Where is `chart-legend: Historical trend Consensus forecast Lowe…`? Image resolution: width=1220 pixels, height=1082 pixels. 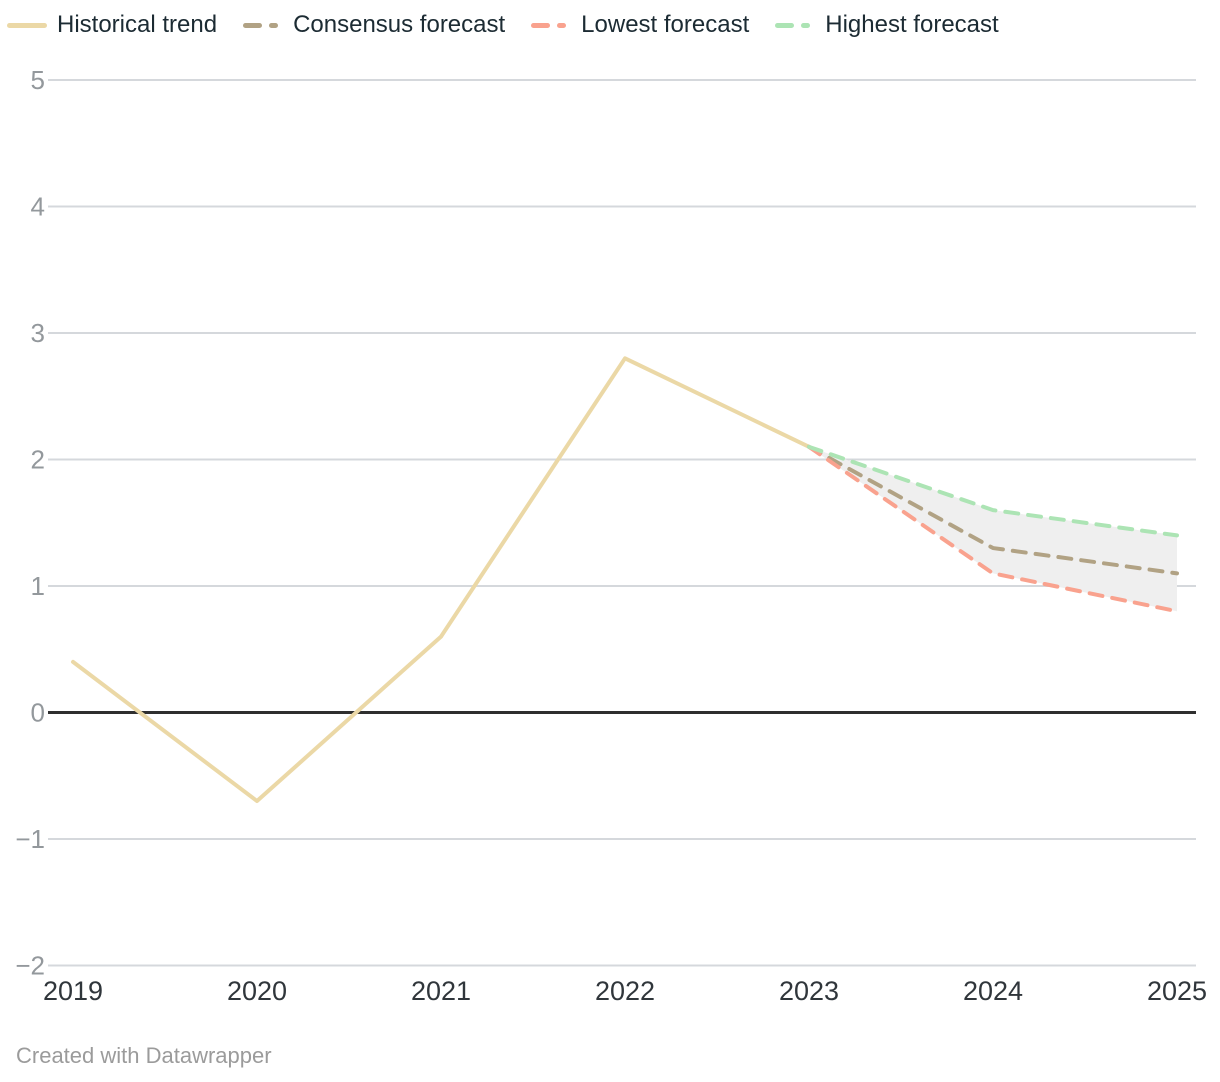 chart-legend: Historical trend Consensus forecast Lowe… is located at coordinates (503, 25).